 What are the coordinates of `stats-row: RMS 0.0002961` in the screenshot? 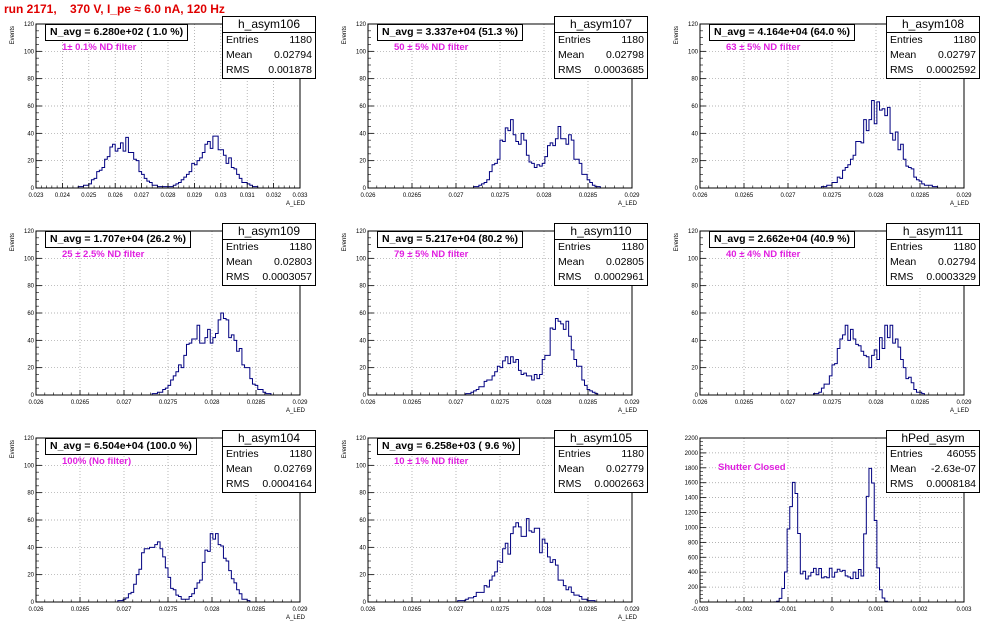 It's located at (601, 277).